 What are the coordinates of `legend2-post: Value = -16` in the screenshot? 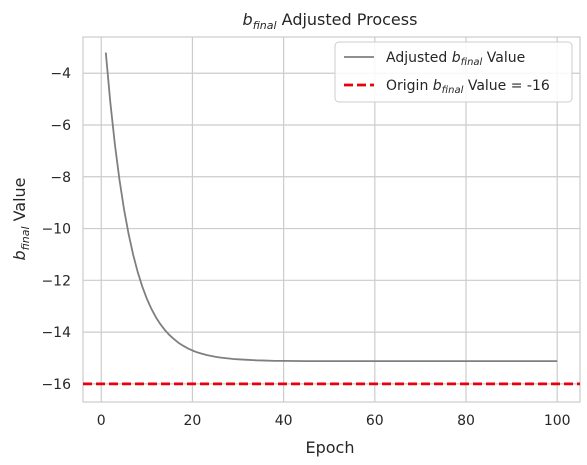 It's located at (506, 86).